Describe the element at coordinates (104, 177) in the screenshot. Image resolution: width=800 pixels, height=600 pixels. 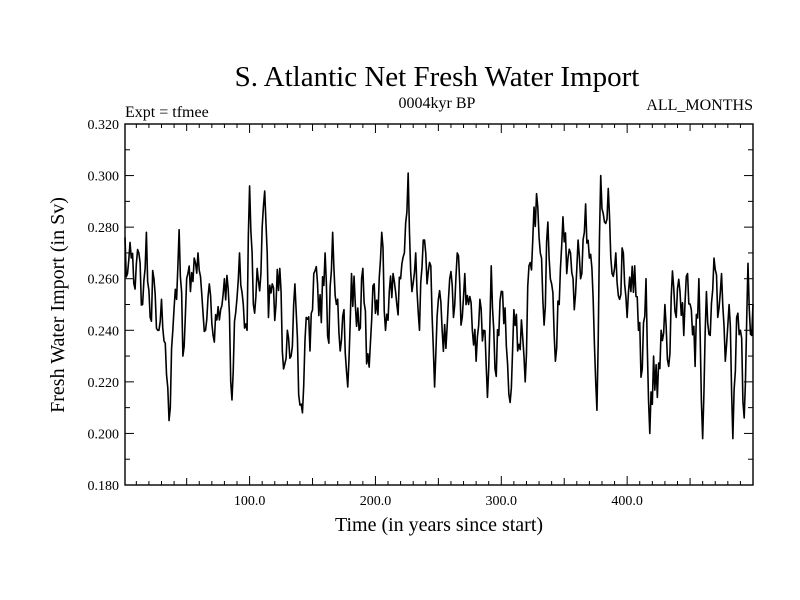
I see `y-tick-label: 0.300` at that location.